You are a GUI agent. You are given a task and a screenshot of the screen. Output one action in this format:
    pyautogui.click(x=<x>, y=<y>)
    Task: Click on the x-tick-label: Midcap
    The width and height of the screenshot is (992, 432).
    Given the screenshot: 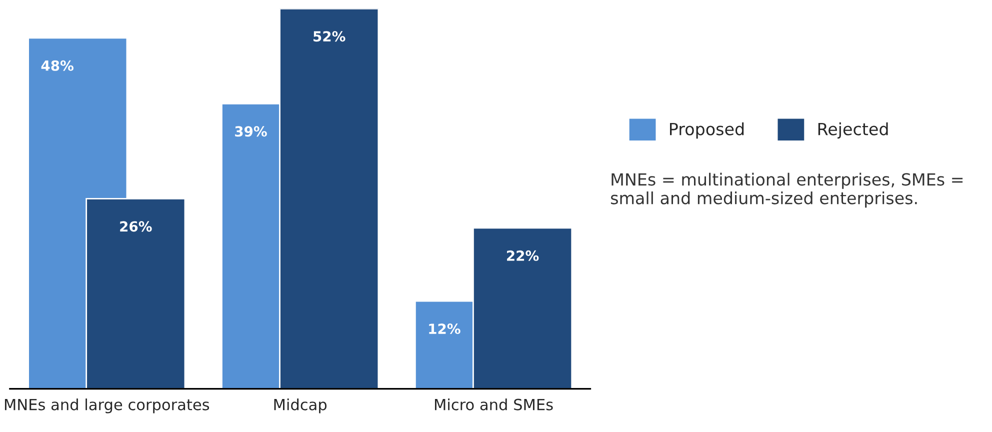 What is the action you would take?
    pyautogui.click(x=300, y=406)
    